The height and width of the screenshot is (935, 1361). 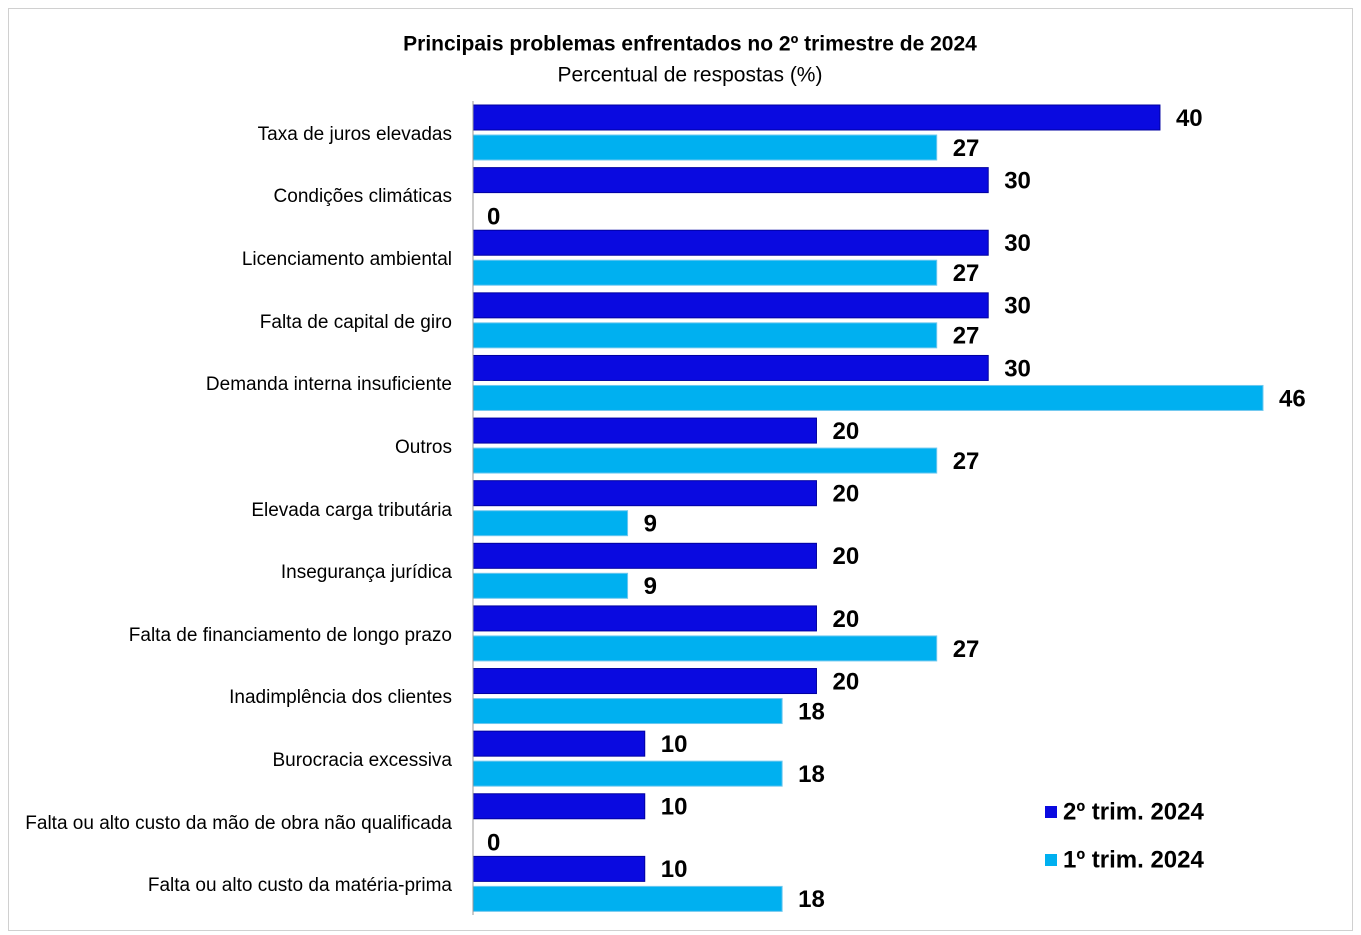 What do you see at coordinates (290, 635) in the screenshot?
I see `category-label: Falta de financiamento de longo prazo` at bounding box center [290, 635].